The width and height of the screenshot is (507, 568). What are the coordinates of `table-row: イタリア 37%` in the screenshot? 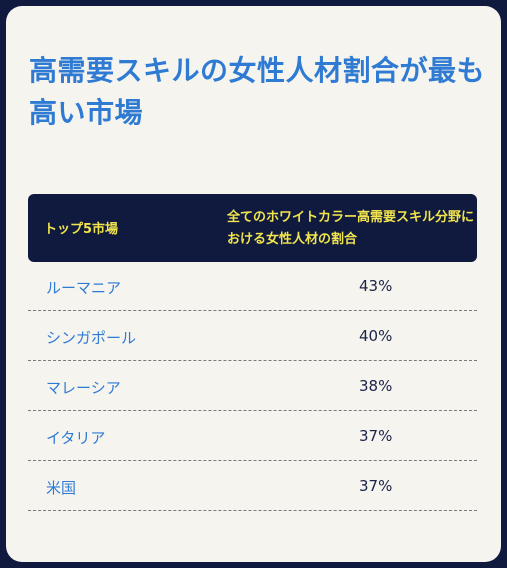 It's located at (252, 436).